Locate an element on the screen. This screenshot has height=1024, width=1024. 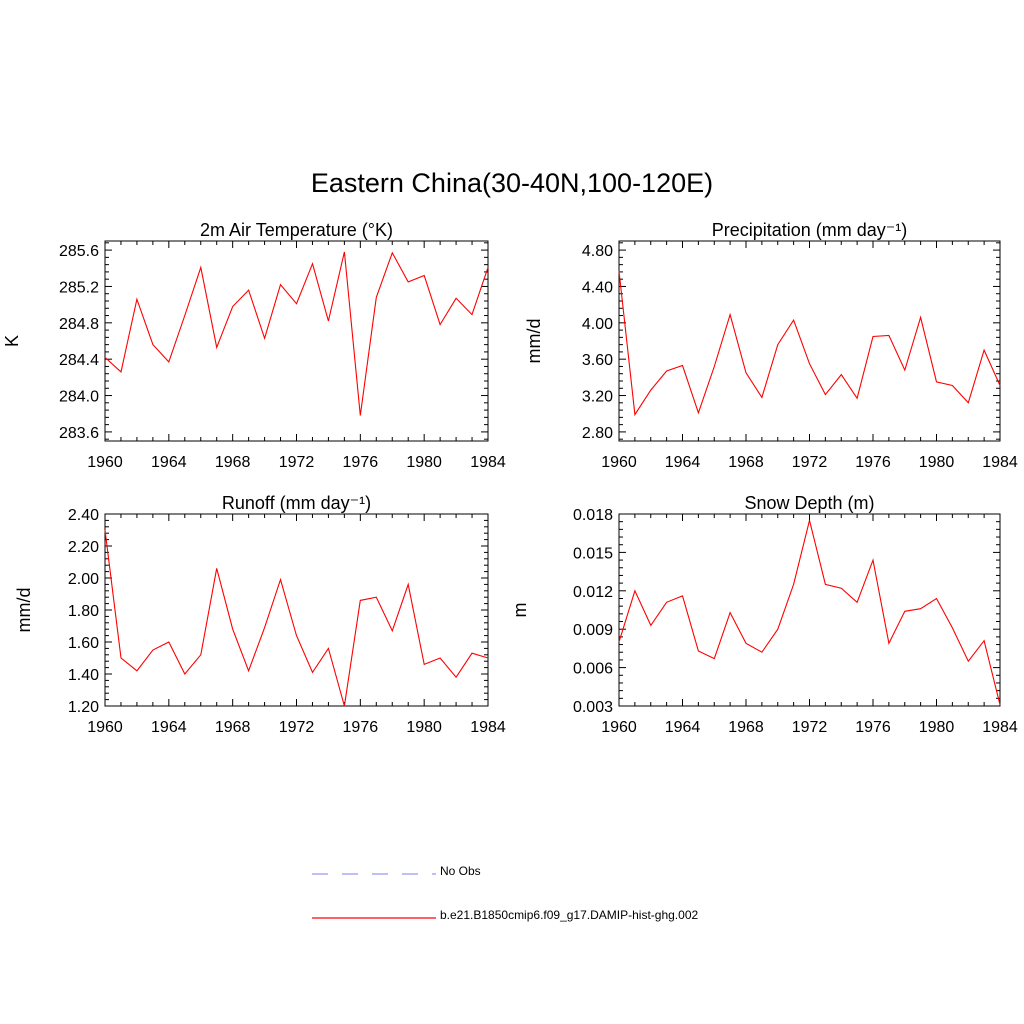
y-tick-label-air-temperature: 285.2 is located at coordinates (79, 287).